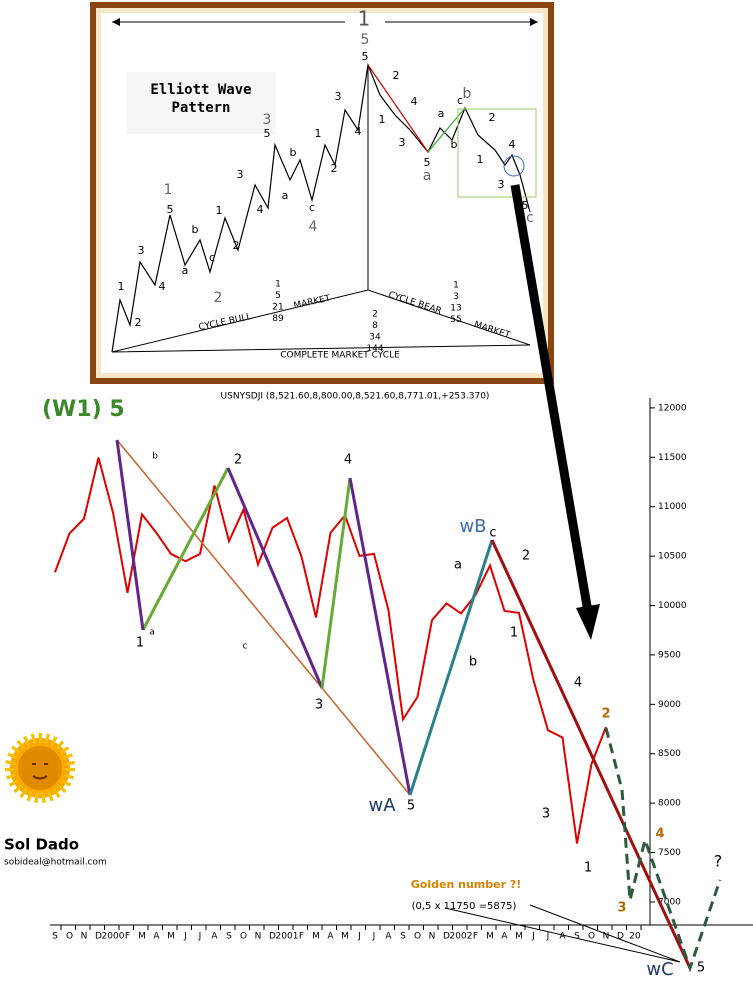  Describe the element at coordinates (340, 356) in the screenshot. I see `cycle-label: COMPLETE MARKET CYCLE` at that location.